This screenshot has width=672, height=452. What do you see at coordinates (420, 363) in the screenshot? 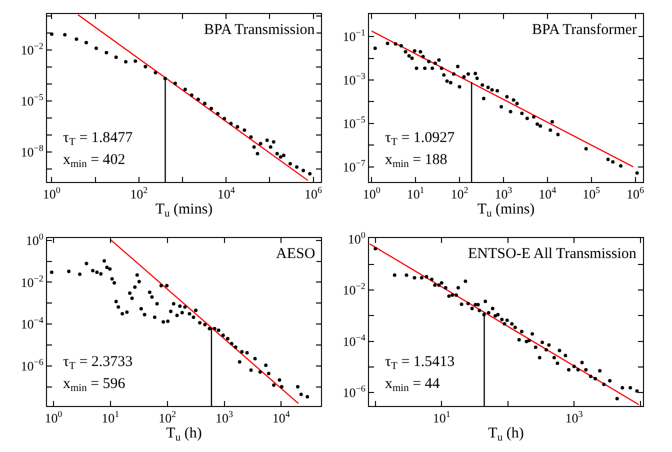
I see `annotation: τ$_{T}$ = 1.5413` at bounding box center [420, 363].